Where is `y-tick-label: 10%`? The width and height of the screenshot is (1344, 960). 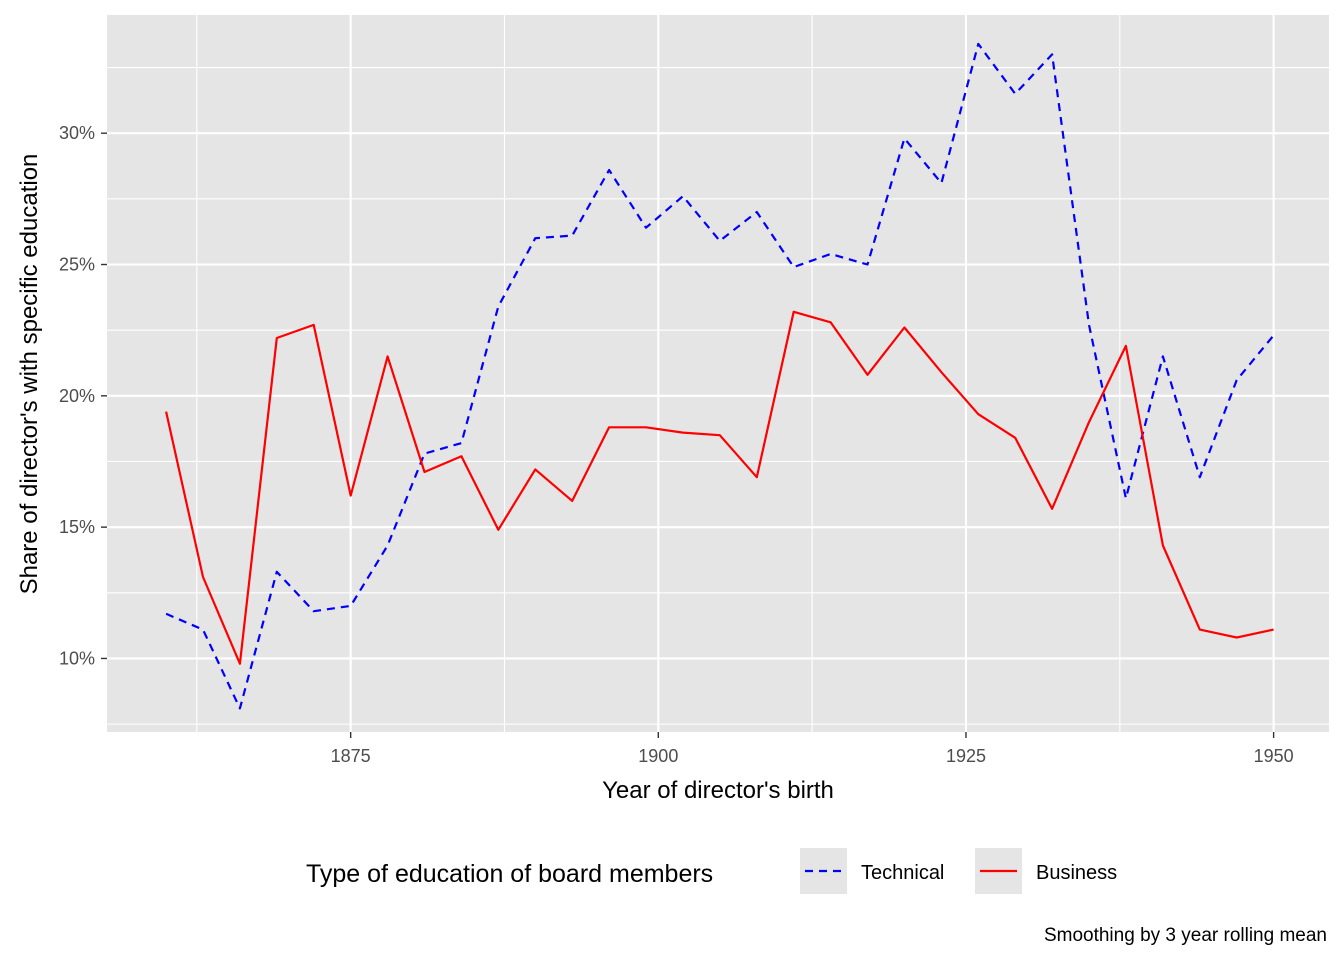
y-tick-label: 10% is located at coordinates (77, 658).